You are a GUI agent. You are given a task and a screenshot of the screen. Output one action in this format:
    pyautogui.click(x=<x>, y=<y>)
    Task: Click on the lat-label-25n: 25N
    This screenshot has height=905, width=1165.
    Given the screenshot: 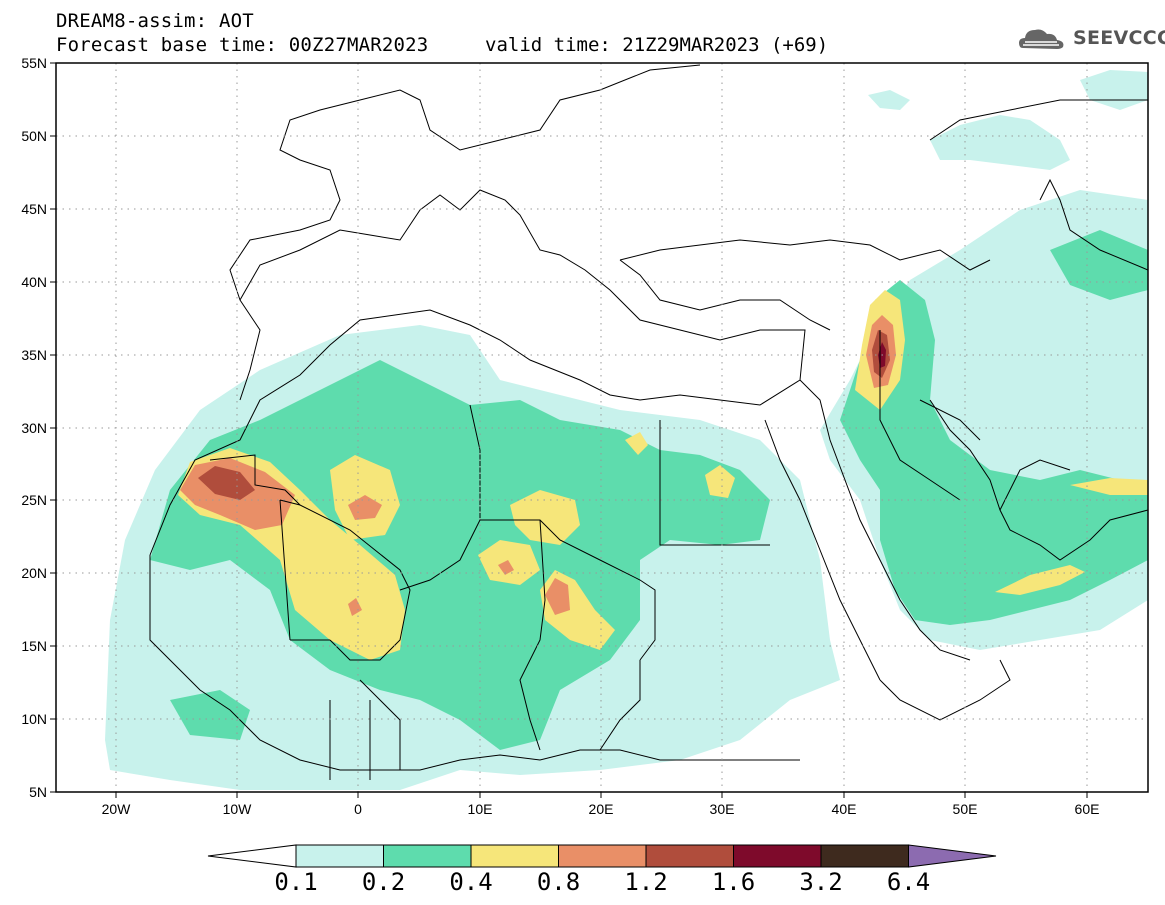 What is the action you would take?
    pyautogui.click(x=34, y=500)
    